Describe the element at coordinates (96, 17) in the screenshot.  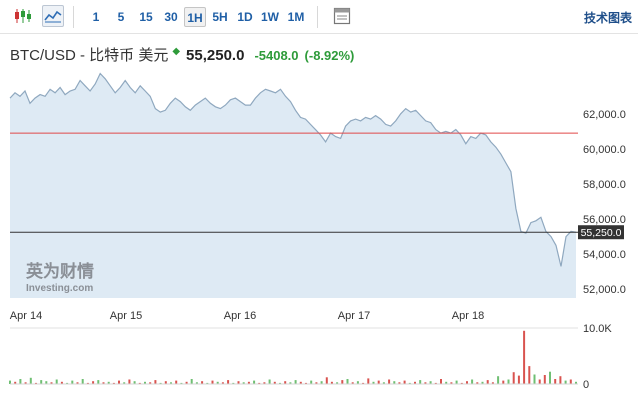
I see `timeframe-1m: 1` at that location.